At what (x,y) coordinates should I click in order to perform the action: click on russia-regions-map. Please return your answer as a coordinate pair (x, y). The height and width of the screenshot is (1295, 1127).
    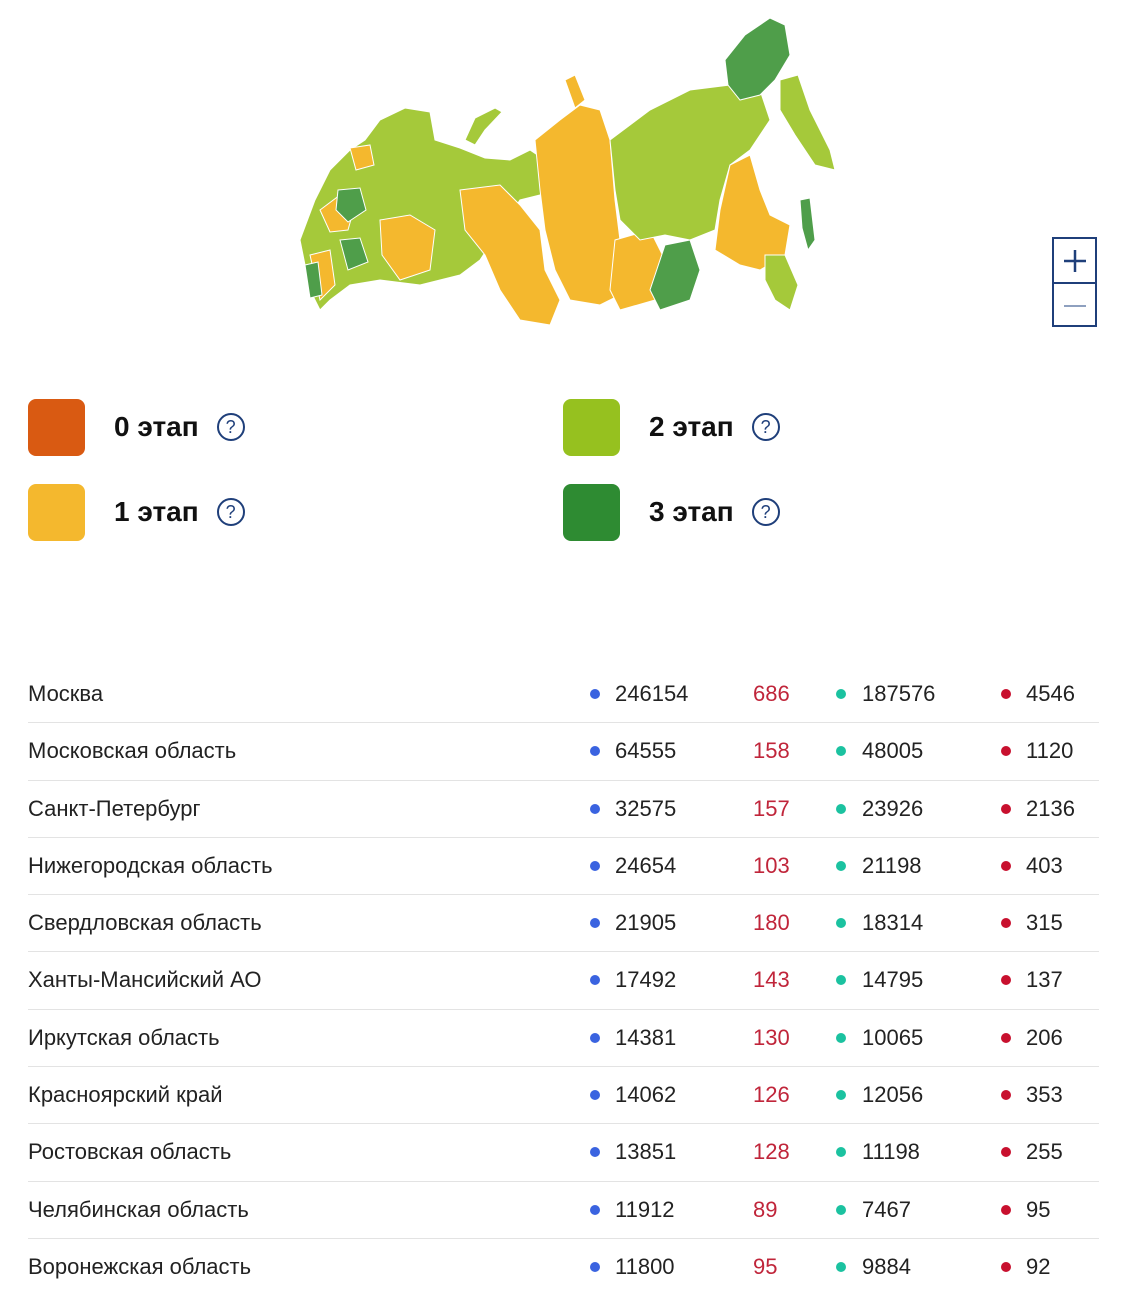
    Looking at the image, I should click on (565, 170).